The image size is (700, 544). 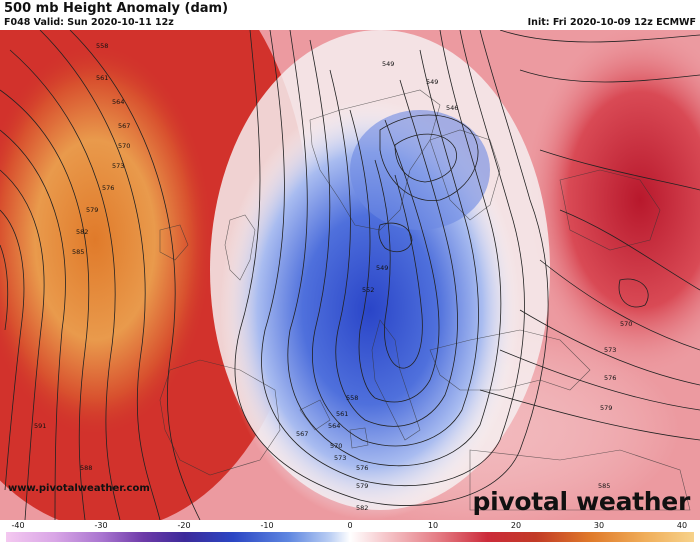 What do you see at coordinates (40, 426) in the screenshot?
I see `contour-label: 591` at bounding box center [40, 426].